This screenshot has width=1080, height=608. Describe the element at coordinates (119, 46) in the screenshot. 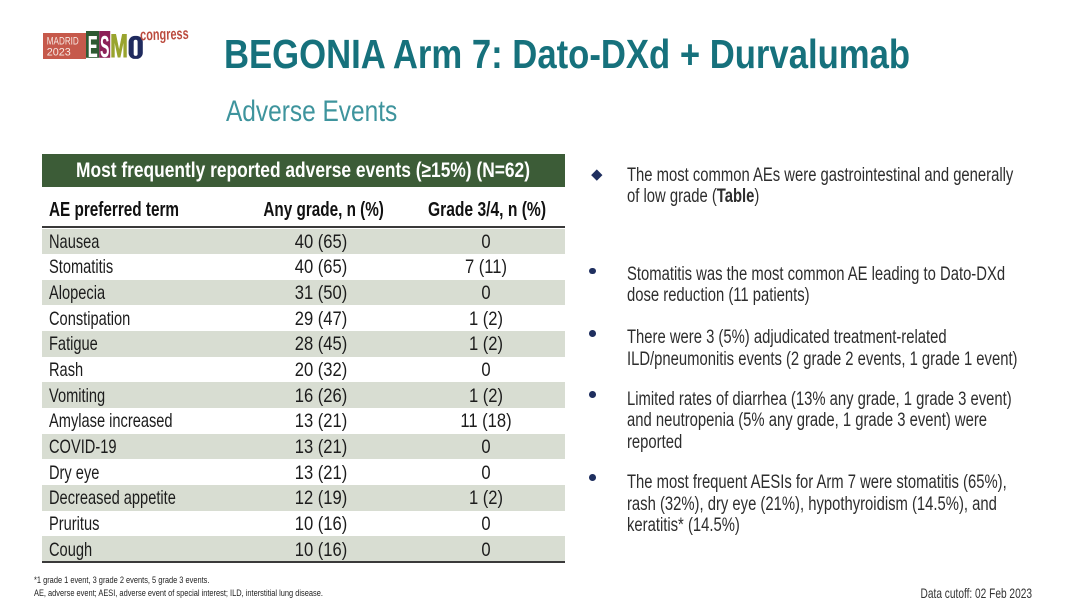

I see `svg-text: M` at that location.